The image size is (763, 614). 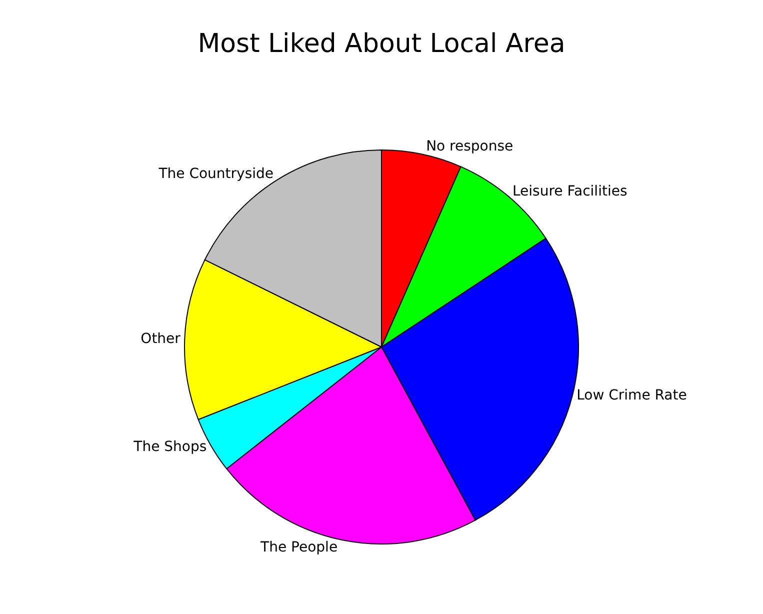 What do you see at coordinates (382, 44) in the screenshot?
I see `chart-title: Most Liked About Local Area` at bounding box center [382, 44].